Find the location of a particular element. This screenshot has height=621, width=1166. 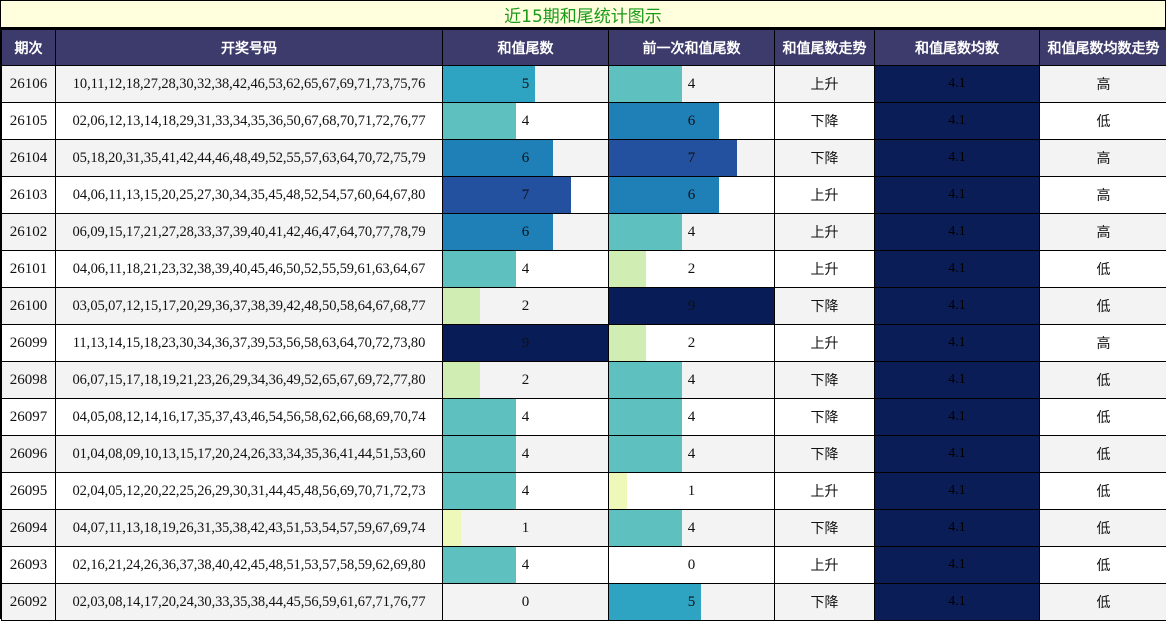

cell-period: 26099 is located at coordinates (29, 343).